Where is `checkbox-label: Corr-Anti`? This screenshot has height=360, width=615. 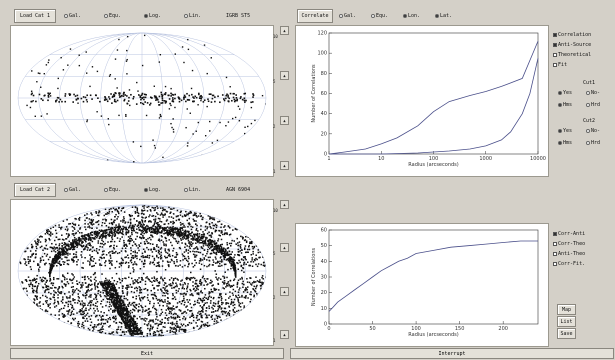 checkbox-label: Corr-Anti is located at coordinates (572, 234).